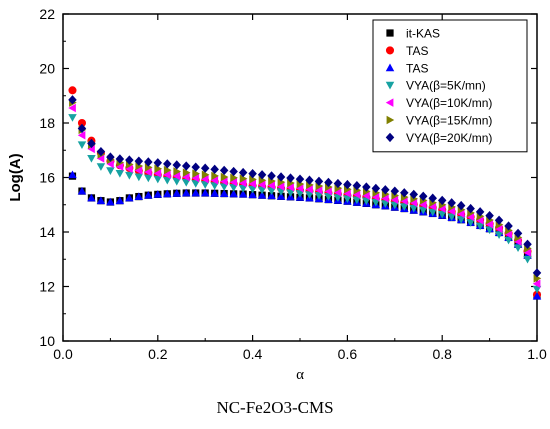  I want to click on y-tick-label: 18, so click(47, 123).